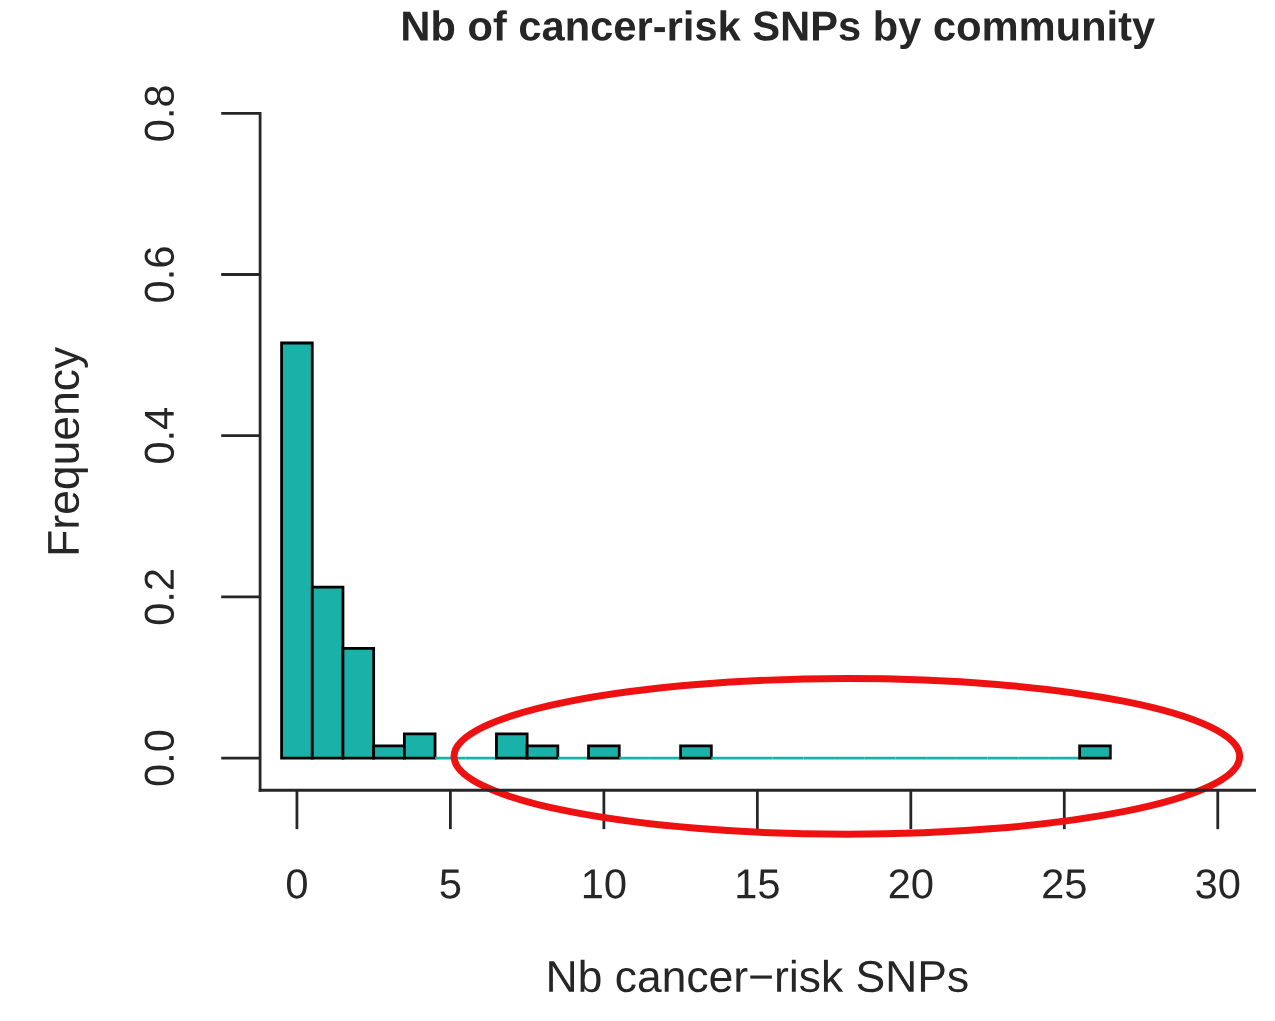 This screenshot has width=1275, height=1021. Describe the element at coordinates (159, 435) in the screenshot. I see `y-tick-label: 0.4` at that location.